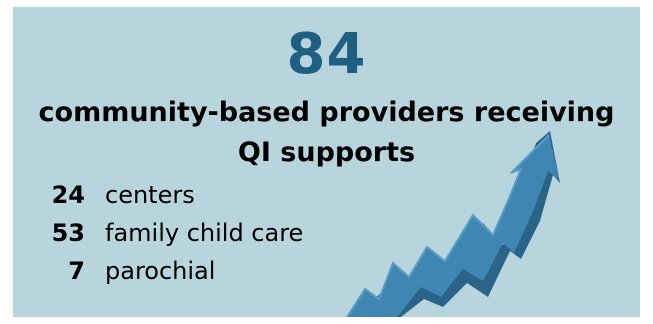 The image size is (653, 324). What do you see at coordinates (326, 112) in the screenshot?
I see `headline-line-1: community-based providers receiving` at bounding box center [326, 112].